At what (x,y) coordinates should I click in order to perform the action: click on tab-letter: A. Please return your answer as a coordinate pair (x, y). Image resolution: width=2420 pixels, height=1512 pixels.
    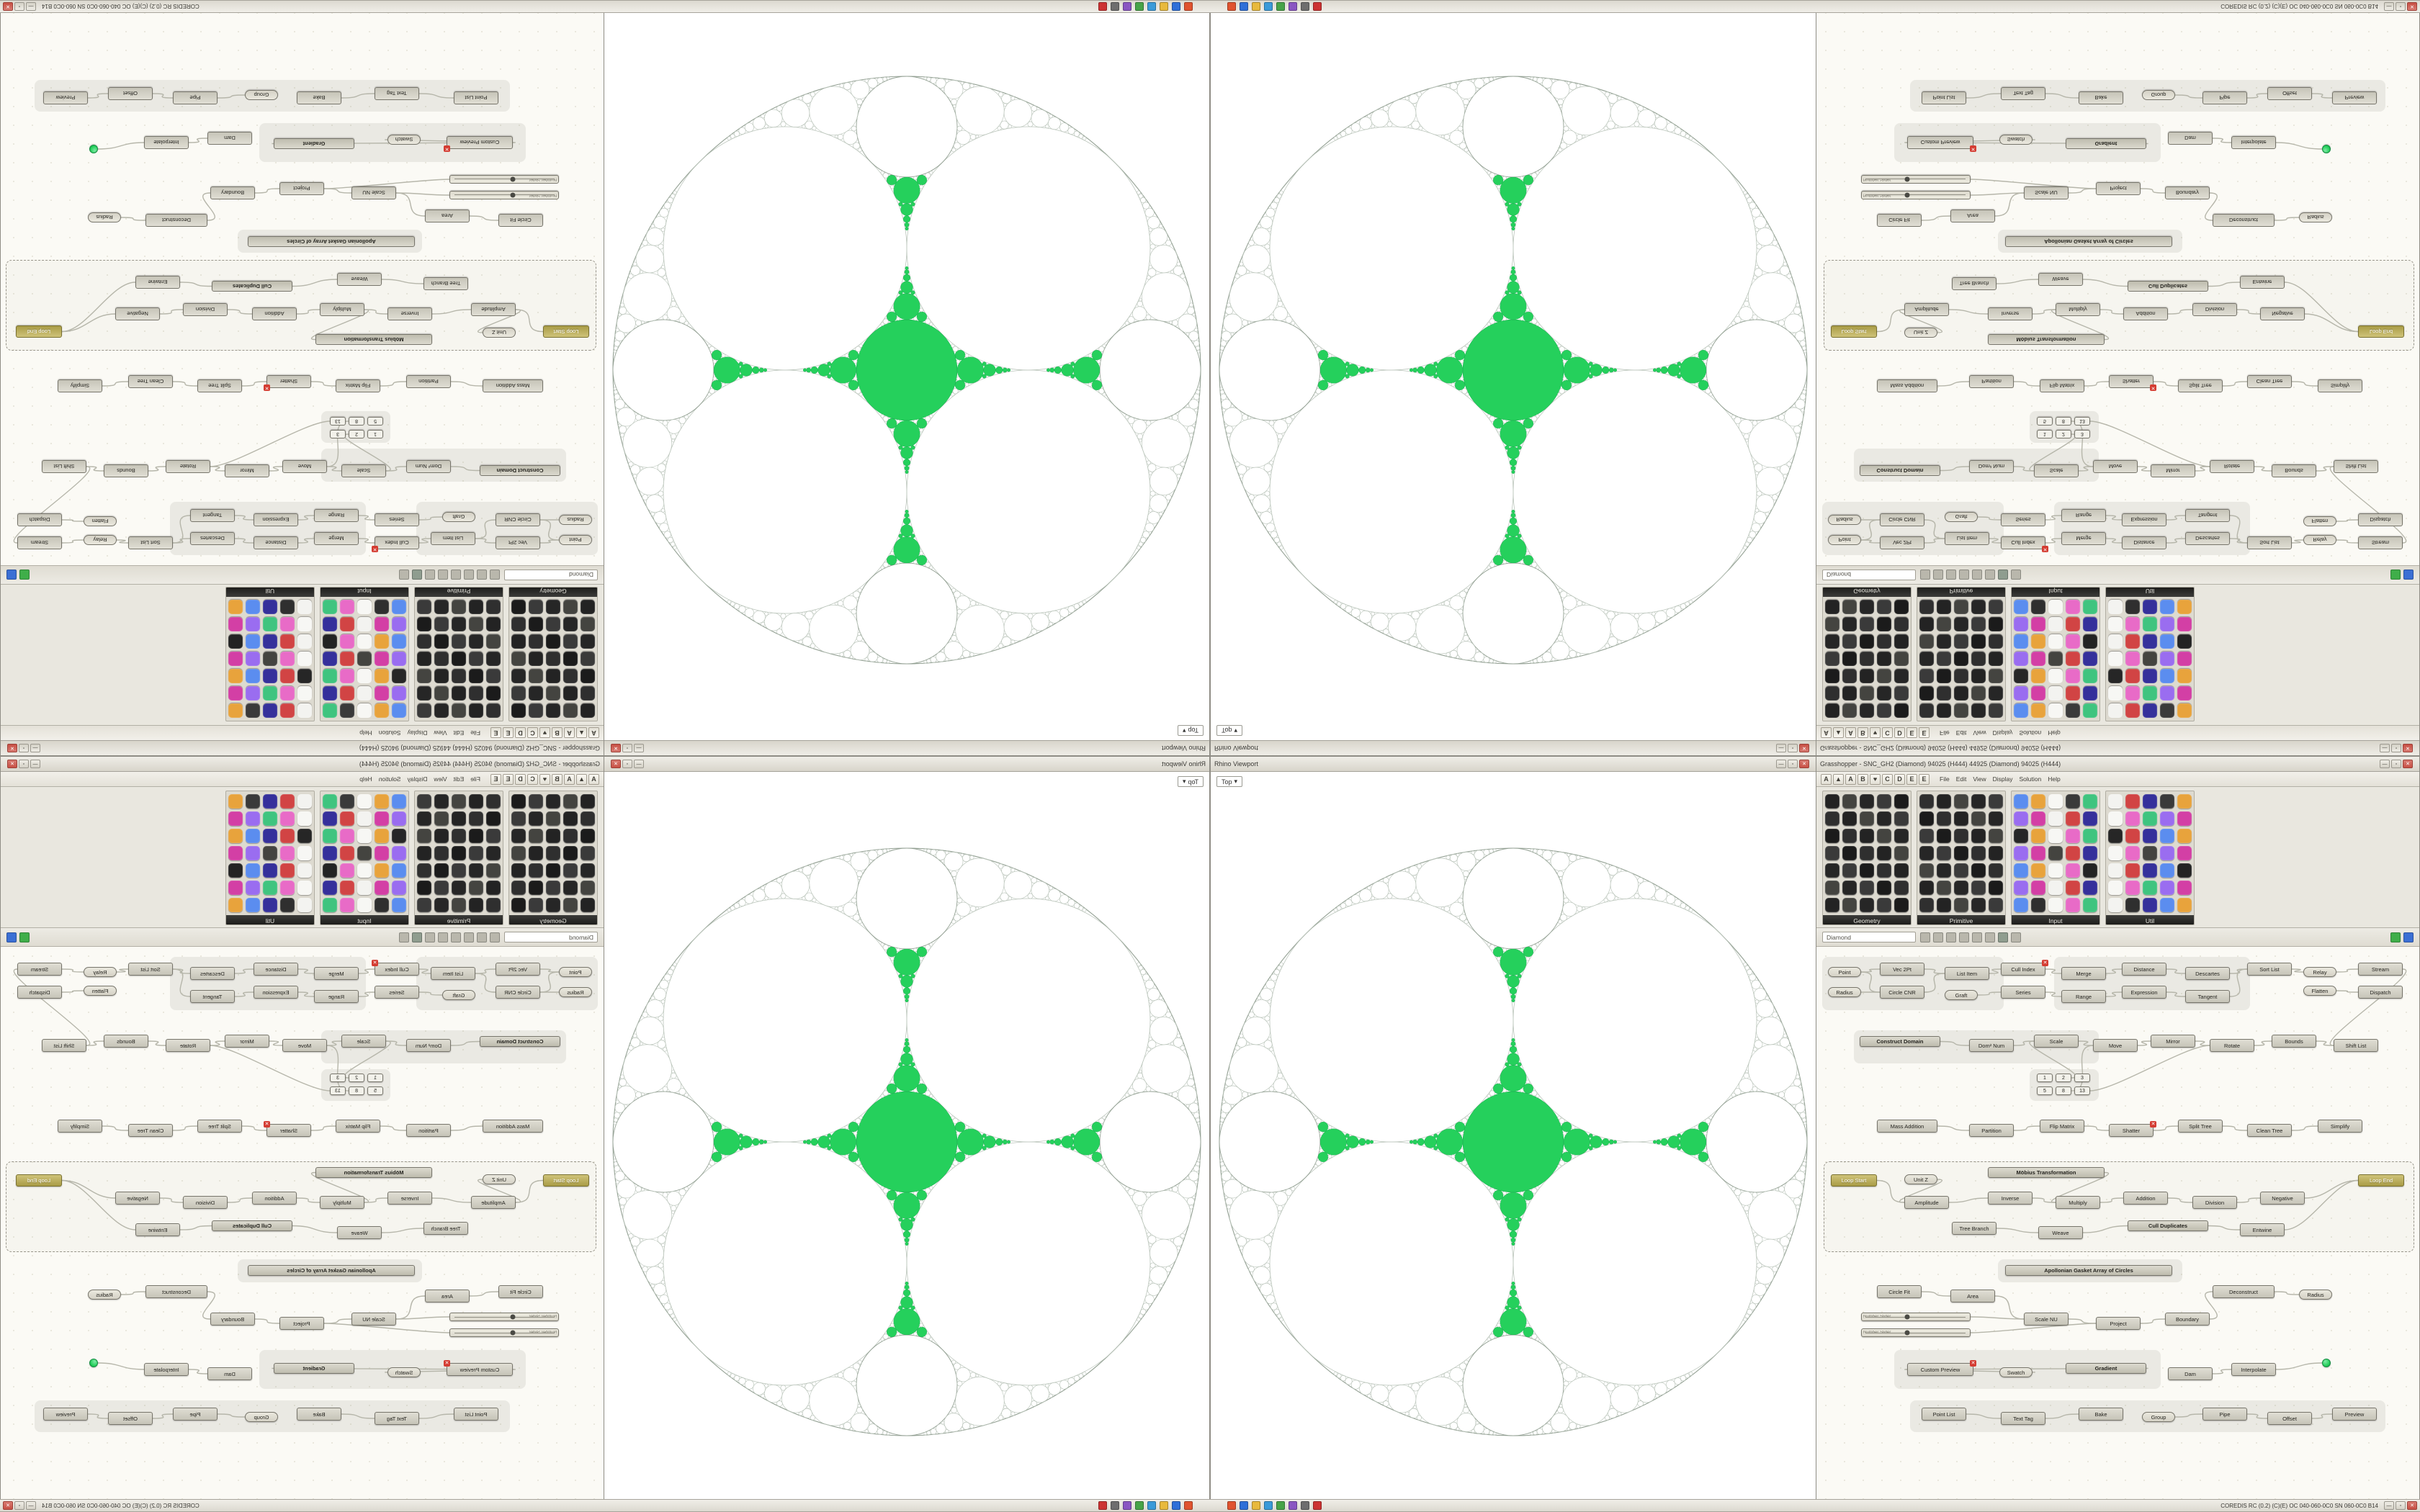
    Looking at the image, I should click on (1850, 779).